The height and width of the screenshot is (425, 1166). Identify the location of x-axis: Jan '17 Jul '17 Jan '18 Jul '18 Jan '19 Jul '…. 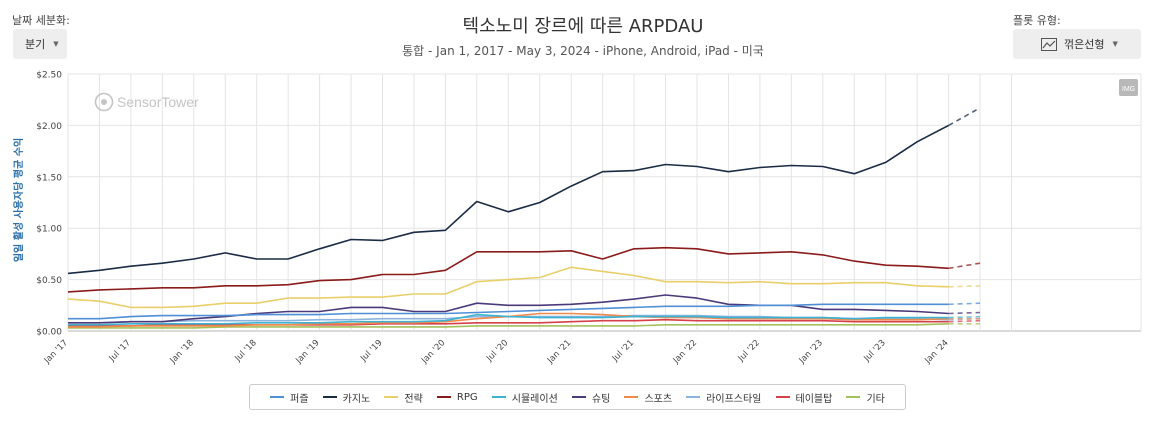
(496, 352).